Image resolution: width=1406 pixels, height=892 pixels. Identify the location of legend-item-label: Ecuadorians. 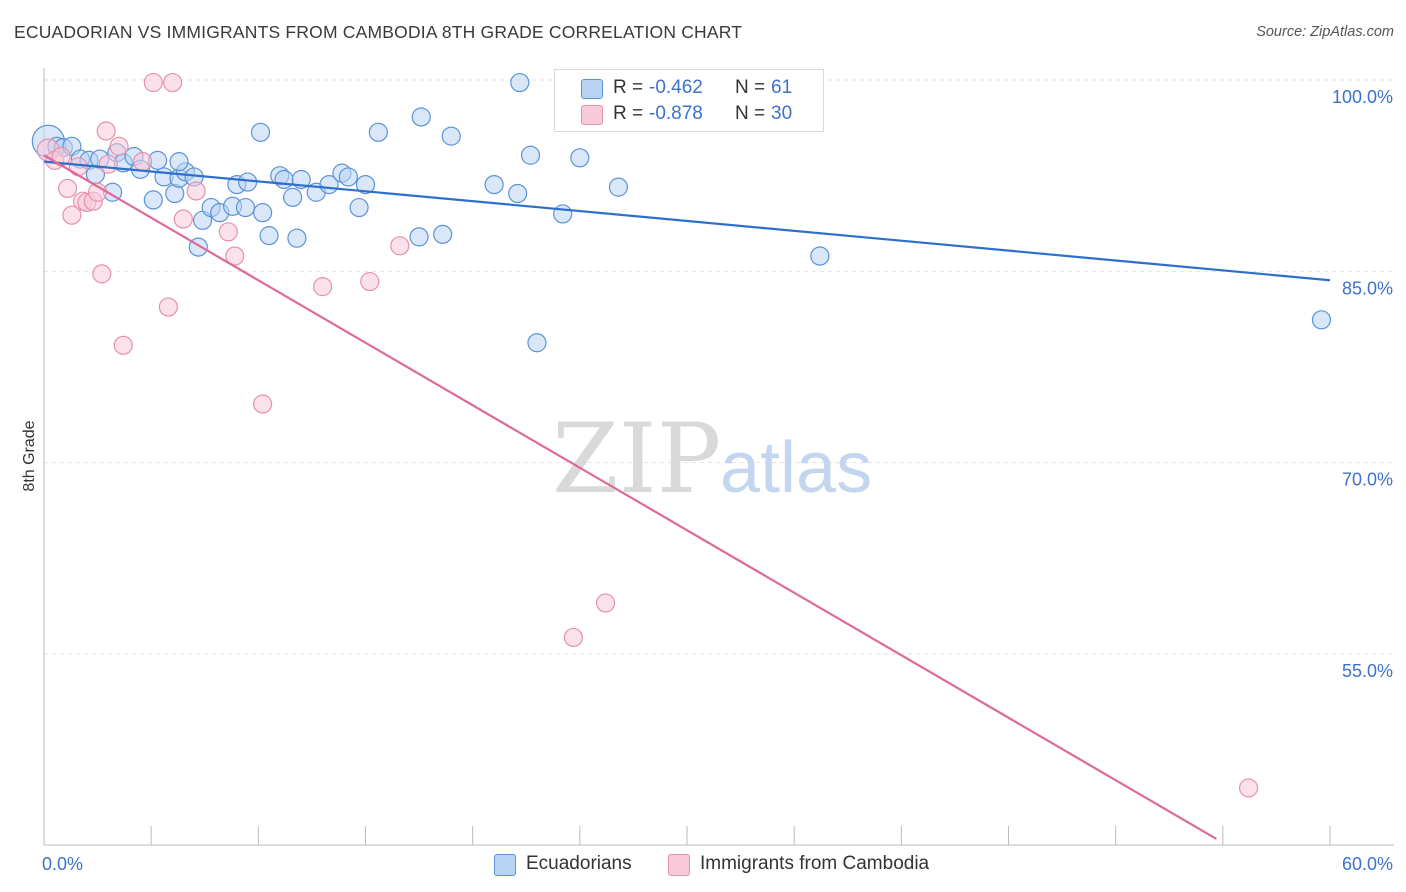
(579, 863).